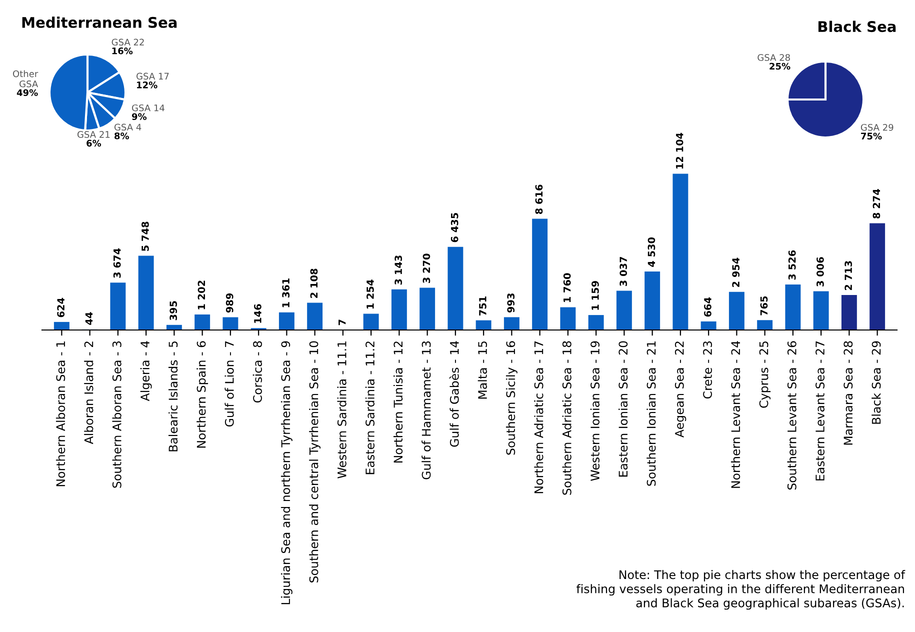 This screenshot has width=915, height=632. Describe the element at coordinates (369, 408) in the screenshot. I see `x-tick-label: Eastern Sardinia - 11.2` at that location.